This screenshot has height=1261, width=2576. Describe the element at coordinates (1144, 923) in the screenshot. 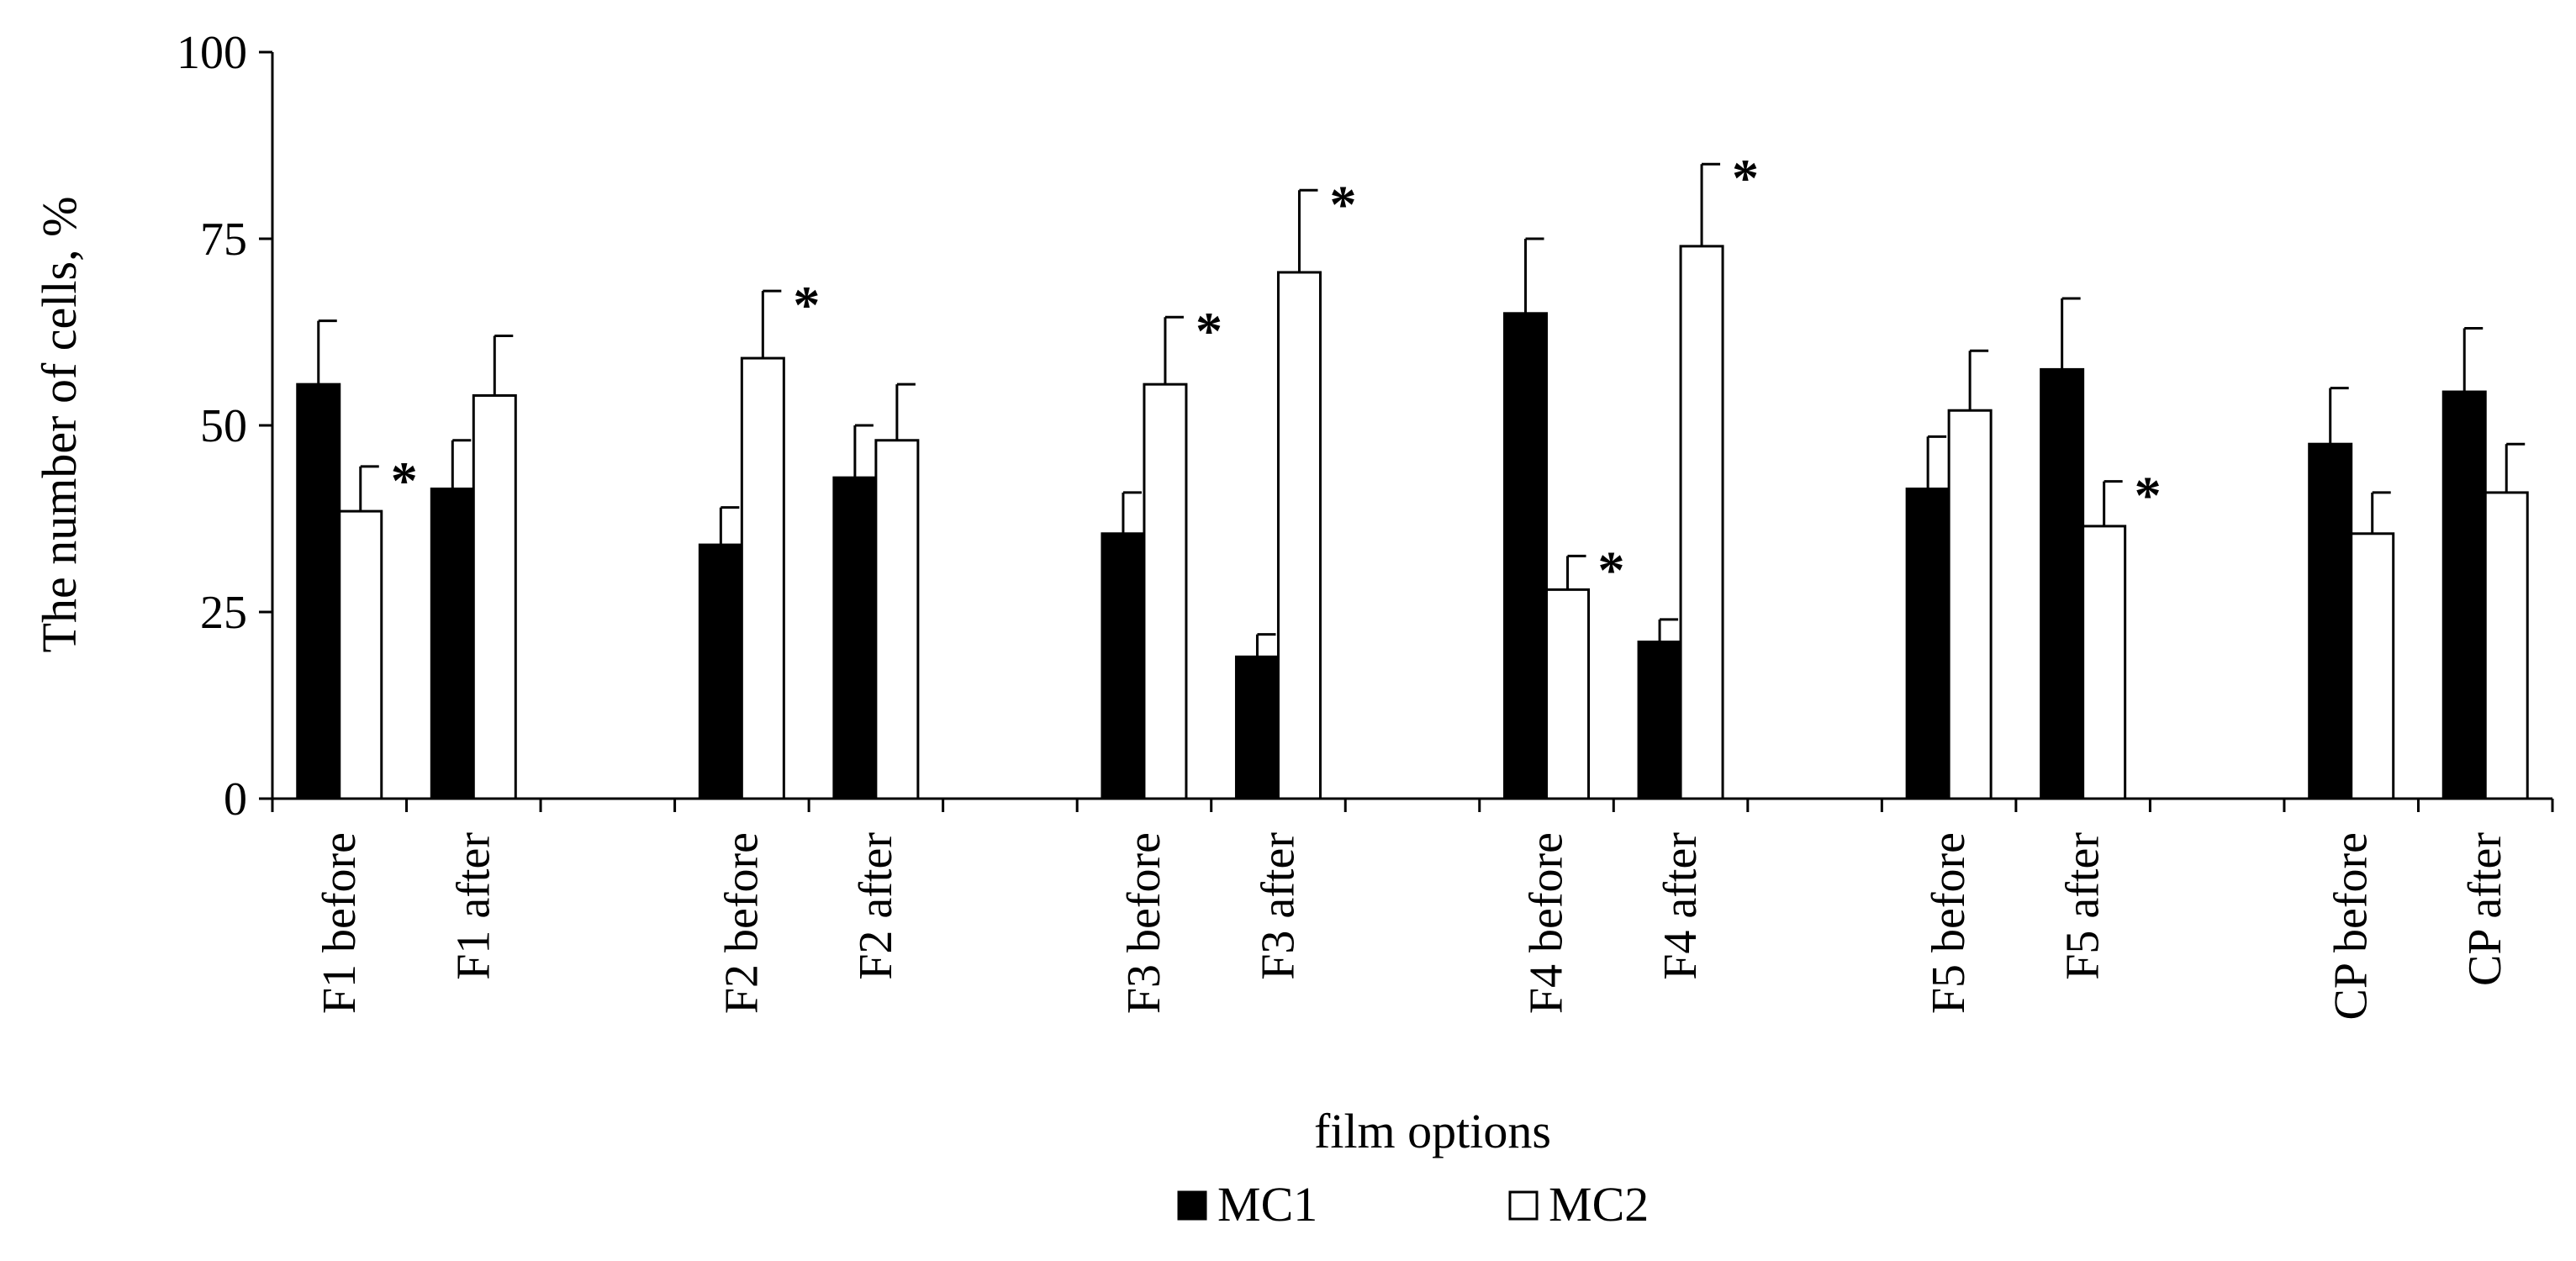

I see `category-label: F3 before` at that location.